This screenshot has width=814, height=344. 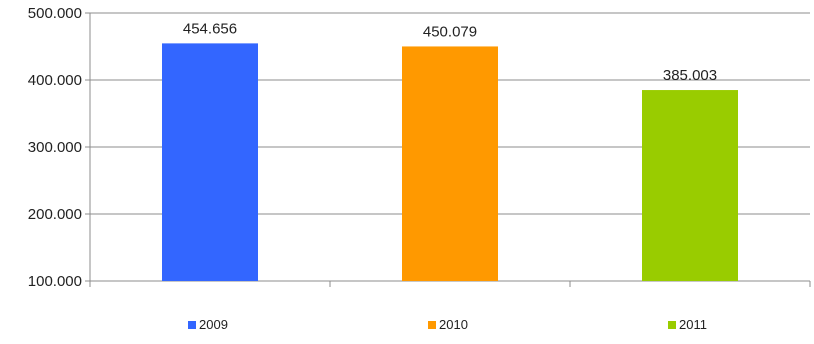 I want to click on y-tick-label: 200.000, so click(x=55, y=214).